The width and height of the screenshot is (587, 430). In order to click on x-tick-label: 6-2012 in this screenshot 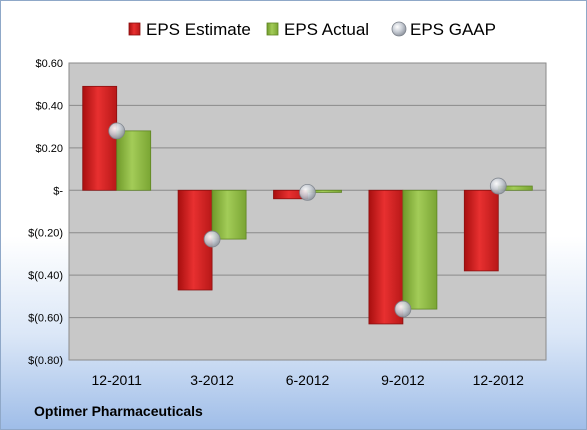, I will do `click(308, 380)`.